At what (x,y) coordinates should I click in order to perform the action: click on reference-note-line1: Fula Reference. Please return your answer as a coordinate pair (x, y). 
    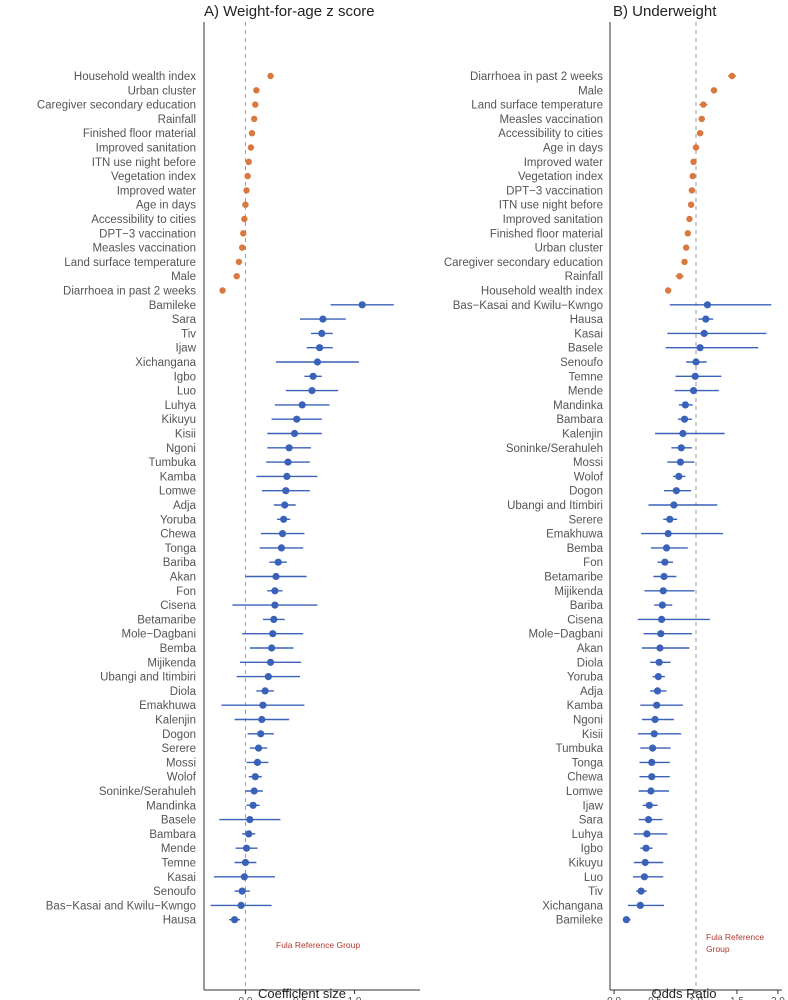
    Looking at the image, I should click on (735, 937).